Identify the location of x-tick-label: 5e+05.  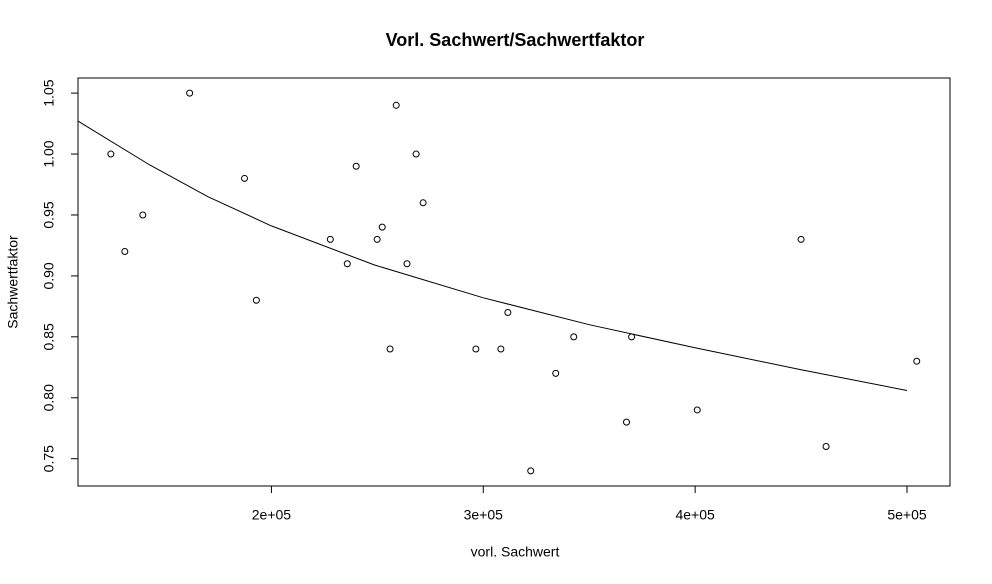
(907, 515).